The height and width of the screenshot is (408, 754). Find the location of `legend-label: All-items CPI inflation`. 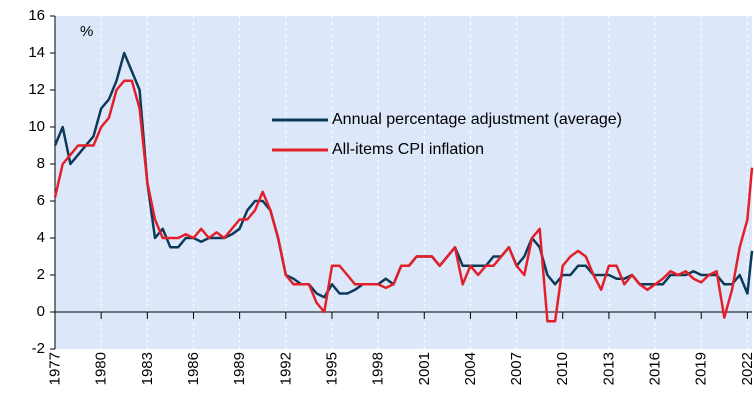

legend-label: All-items CPI inflation is located at coordinates (408, 149).